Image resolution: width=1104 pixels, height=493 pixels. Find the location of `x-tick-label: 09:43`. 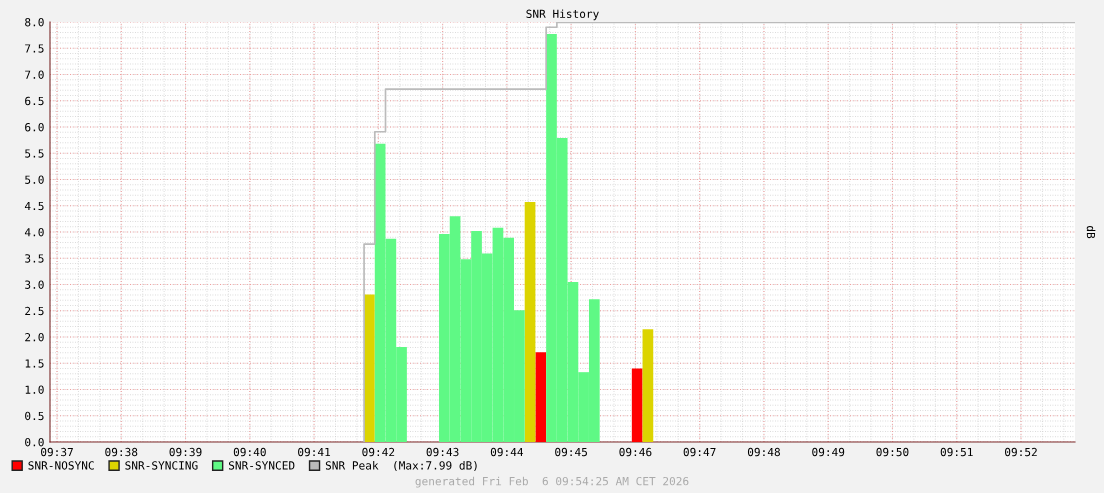

x-tick-label: 09:43 is located at coordinates (442, 452).